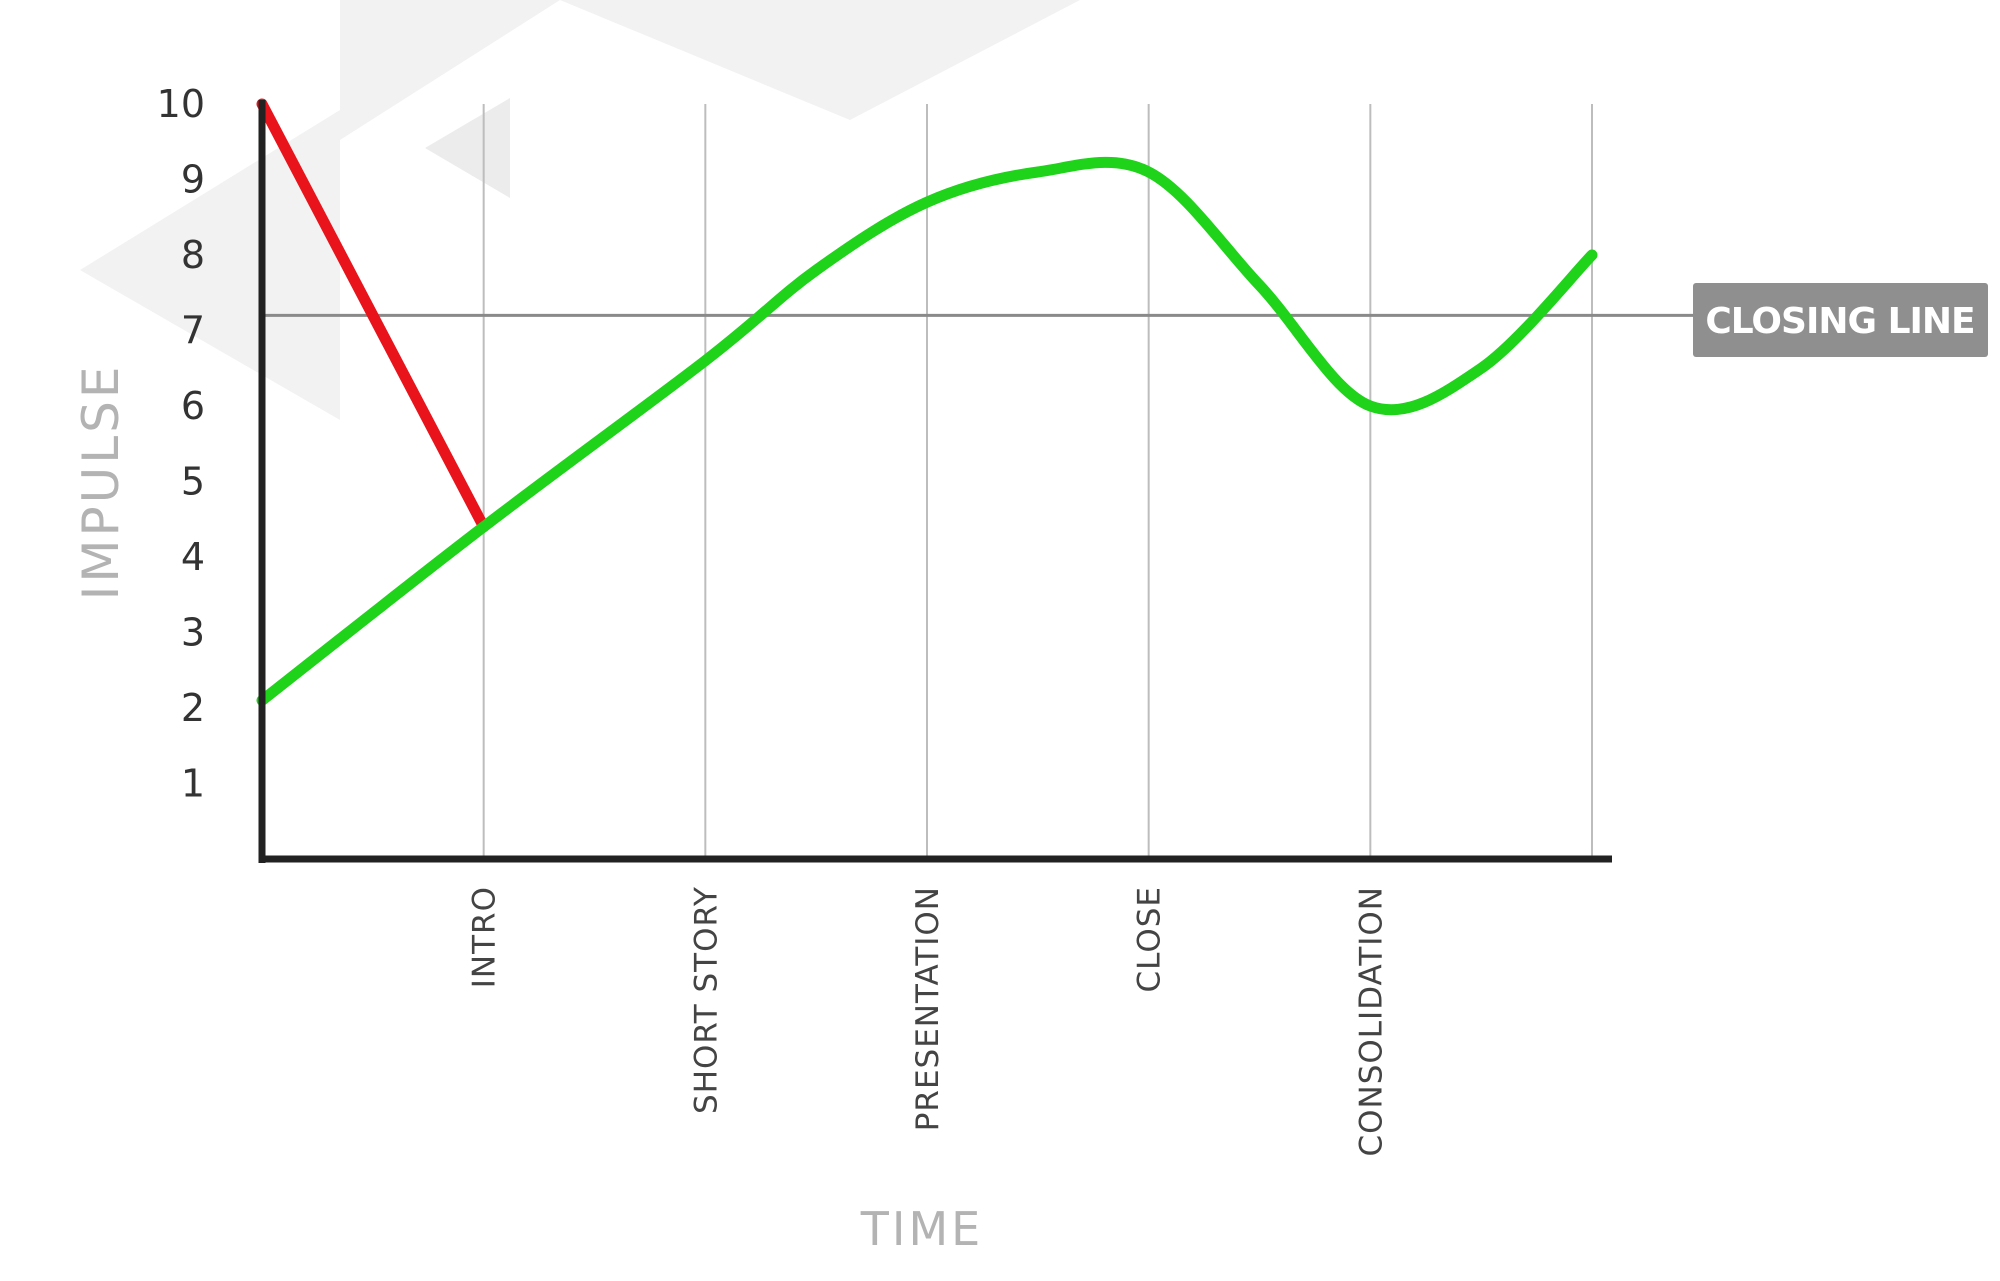 Image resolution: width=2000 pixels, height=1281 pixels. What do you see at coordinates (193, 255) in the screenshot?
I see `y-tick-label: 8` at bounding box center [193, 255].